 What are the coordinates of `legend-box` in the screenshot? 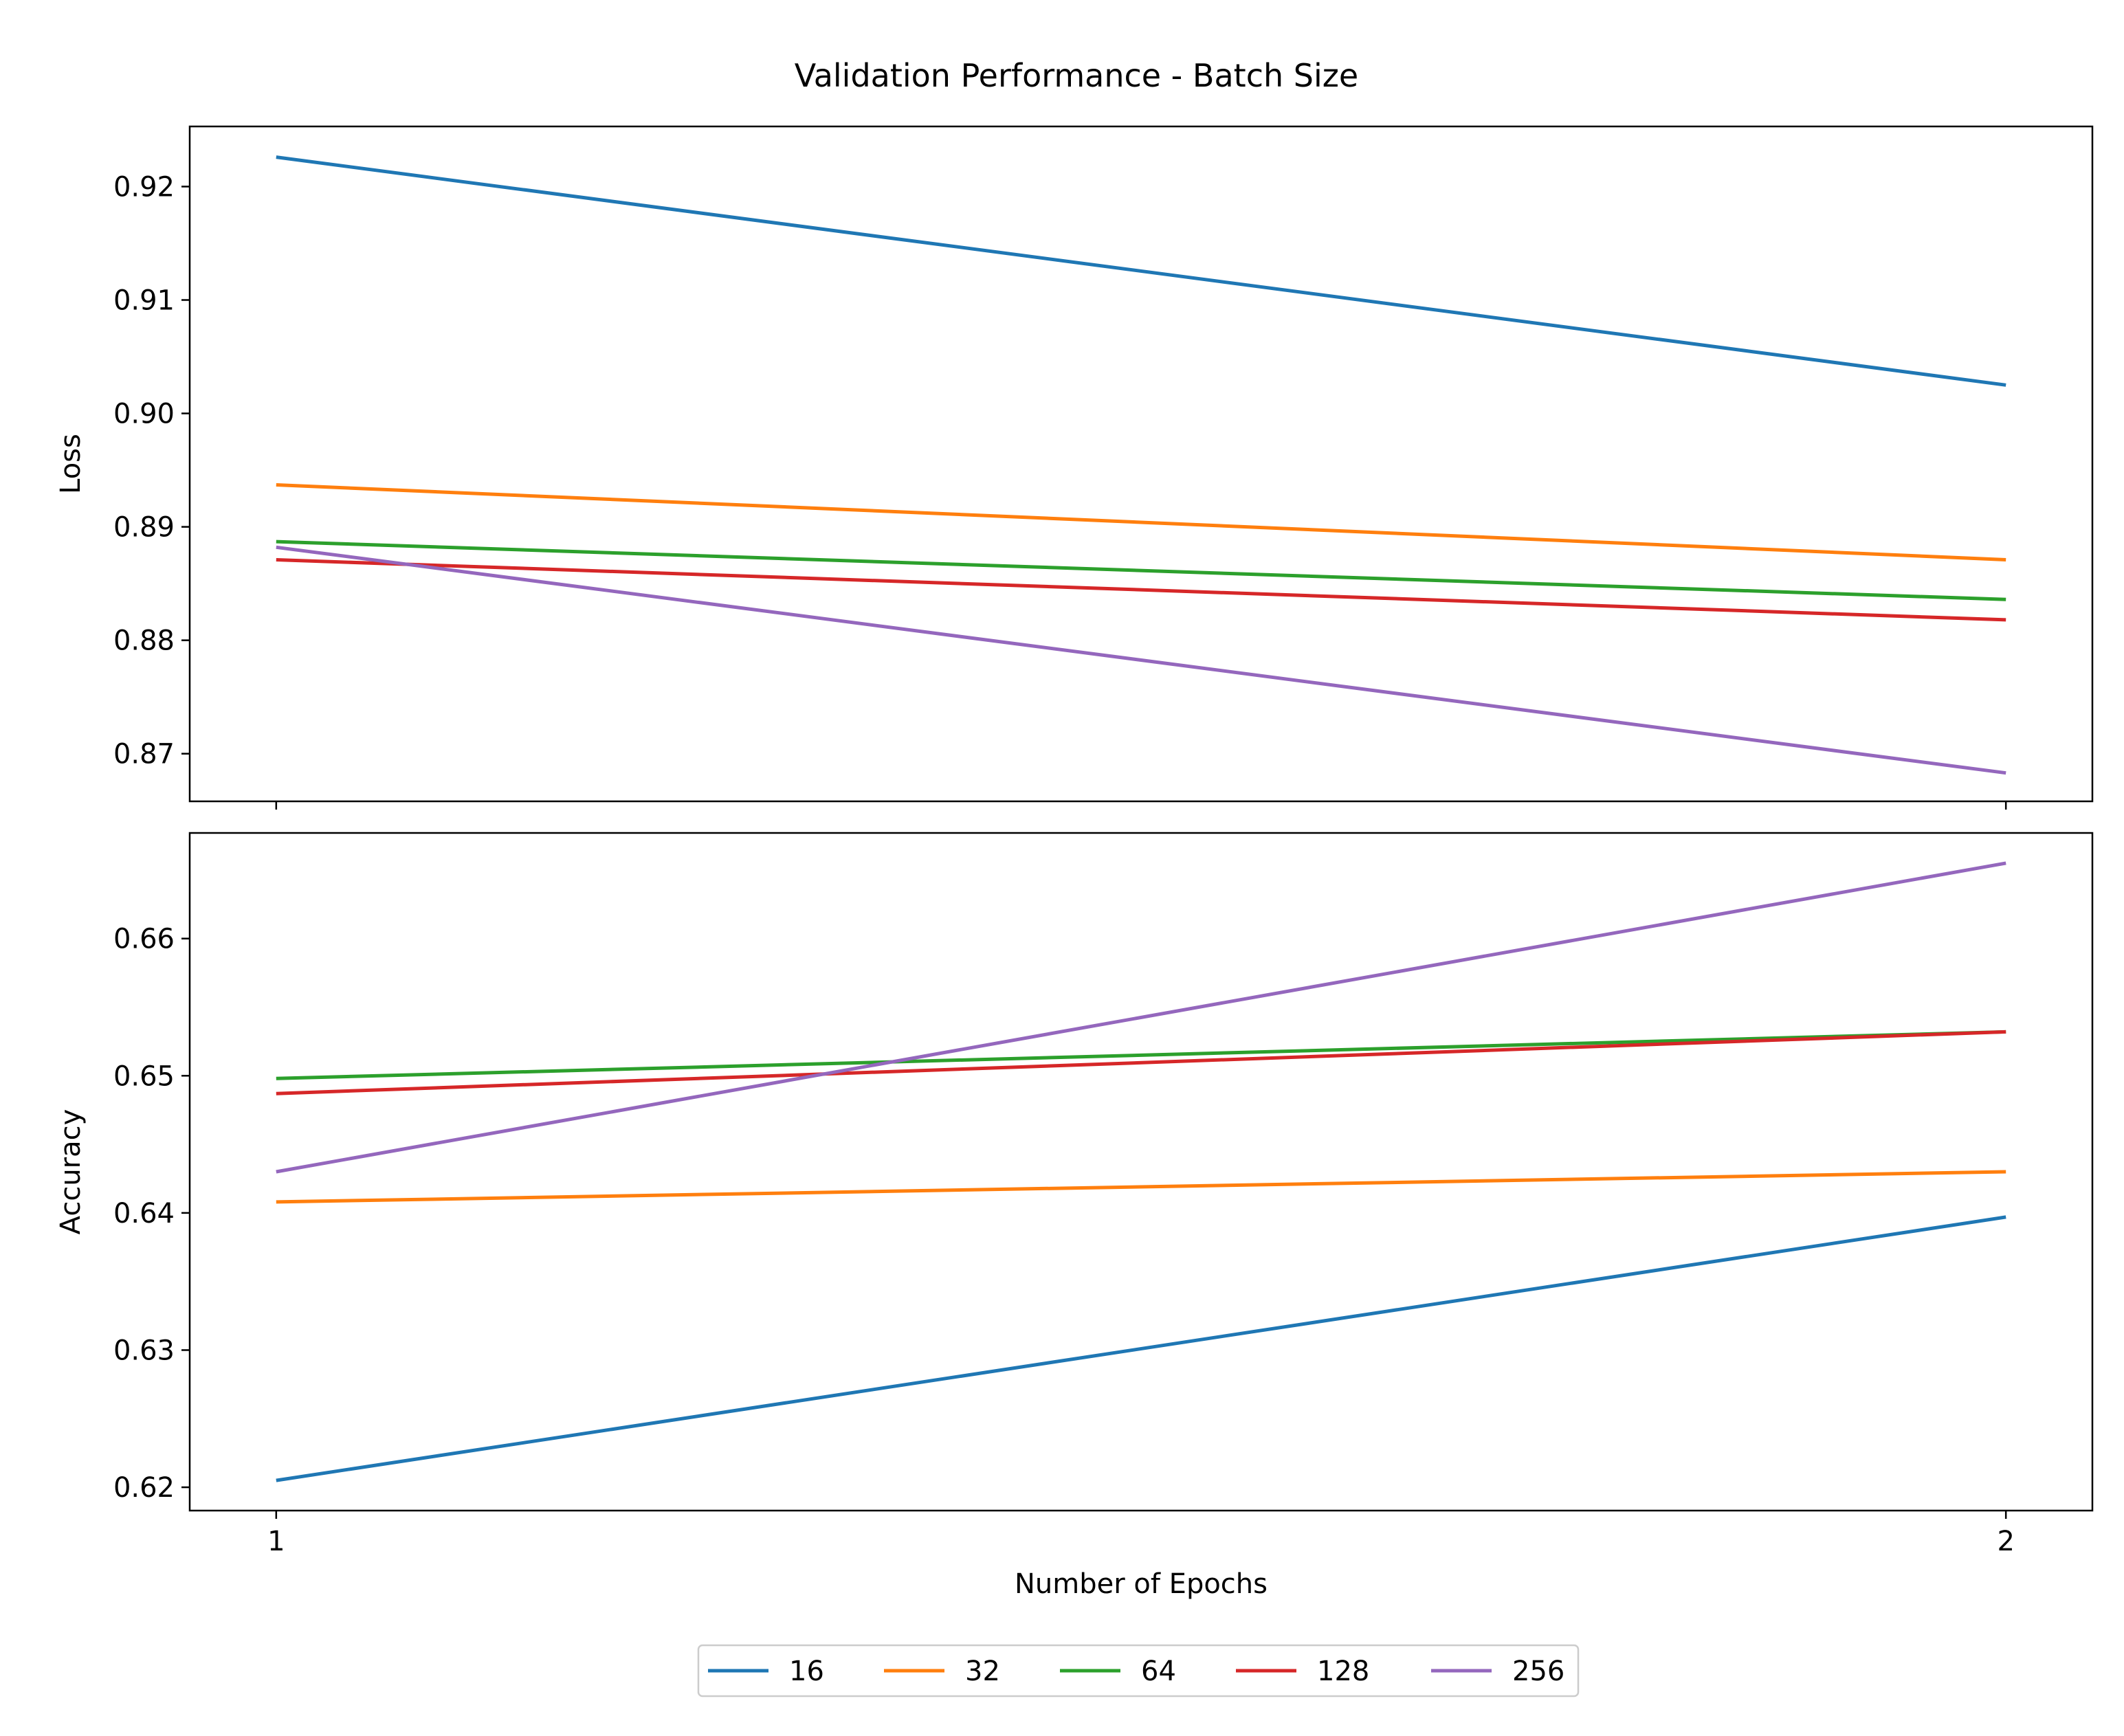 It's located at (1138, 1671).